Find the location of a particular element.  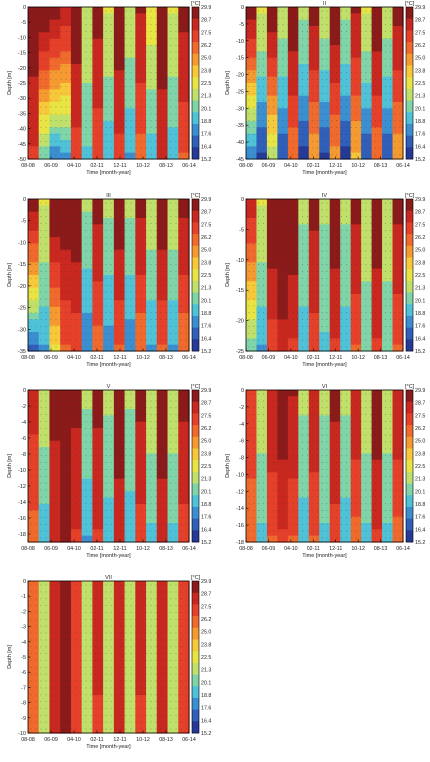

colorbar-tick-label: 29.9 is located at coordinates (420, 8).